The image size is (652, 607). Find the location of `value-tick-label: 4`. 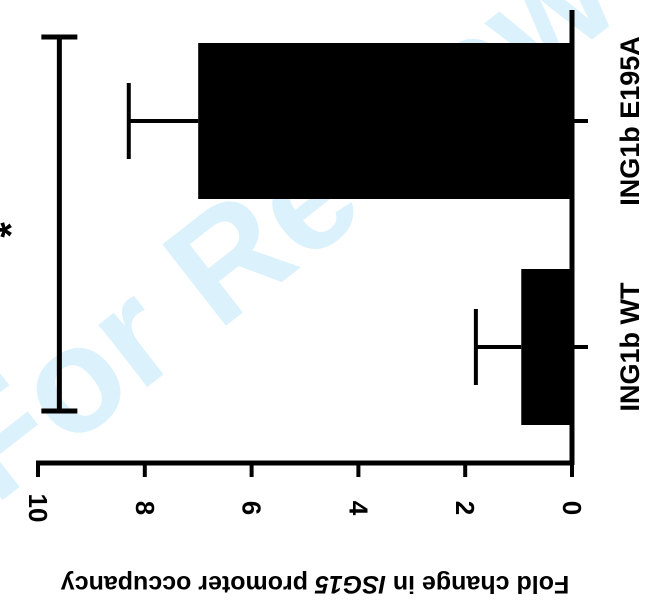

value-tick-label: 4 is located at coordinates (358, 508).